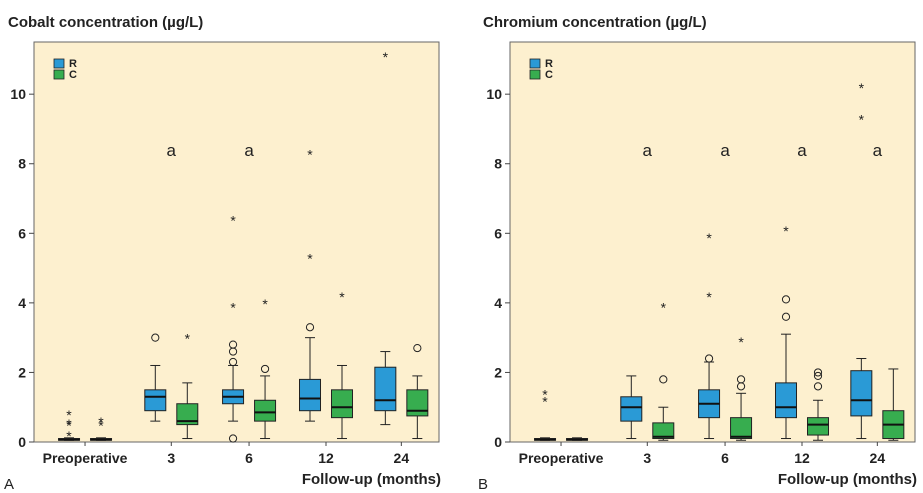 The width and height of the screenshot is (923, 493). What do you see at coordinates (595, 22) in the screenshot?
I see `chart-title: Chromium concentration (µg/L)` at bounding box center [595, 22].